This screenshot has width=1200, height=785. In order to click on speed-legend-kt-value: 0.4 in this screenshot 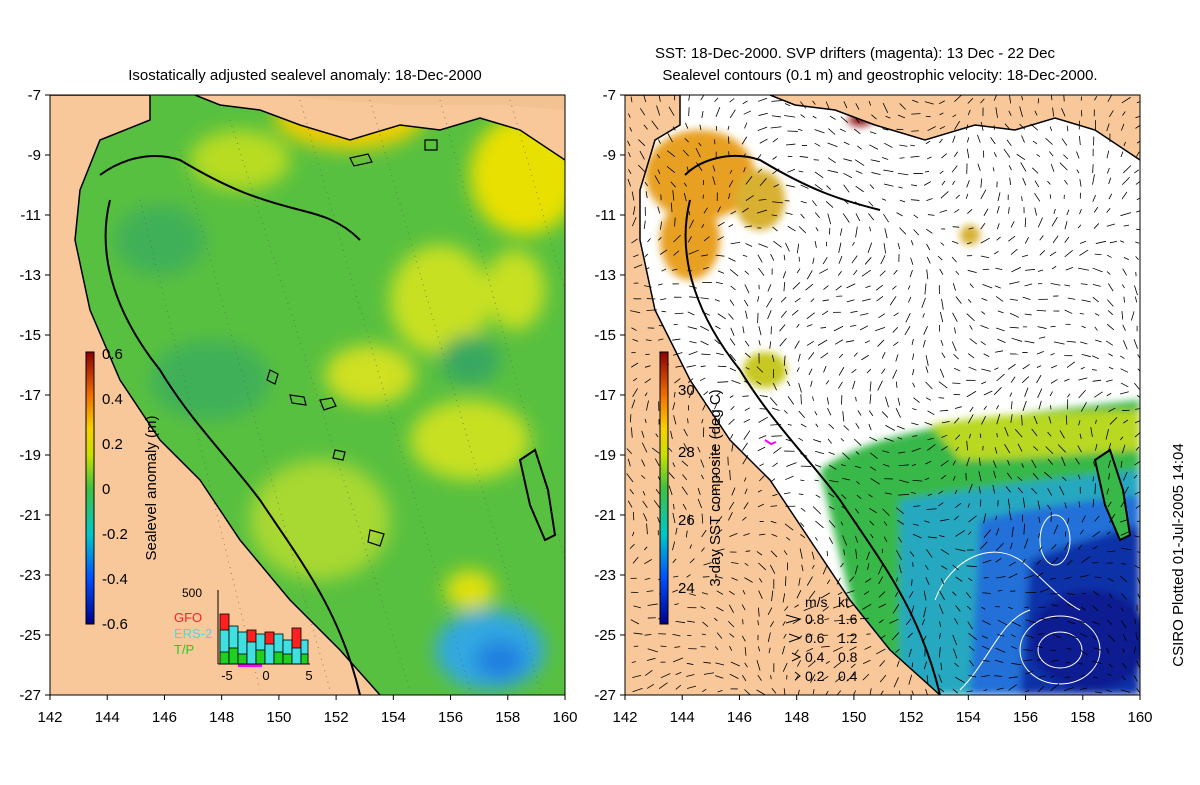, I will do `click(848, 676)`.